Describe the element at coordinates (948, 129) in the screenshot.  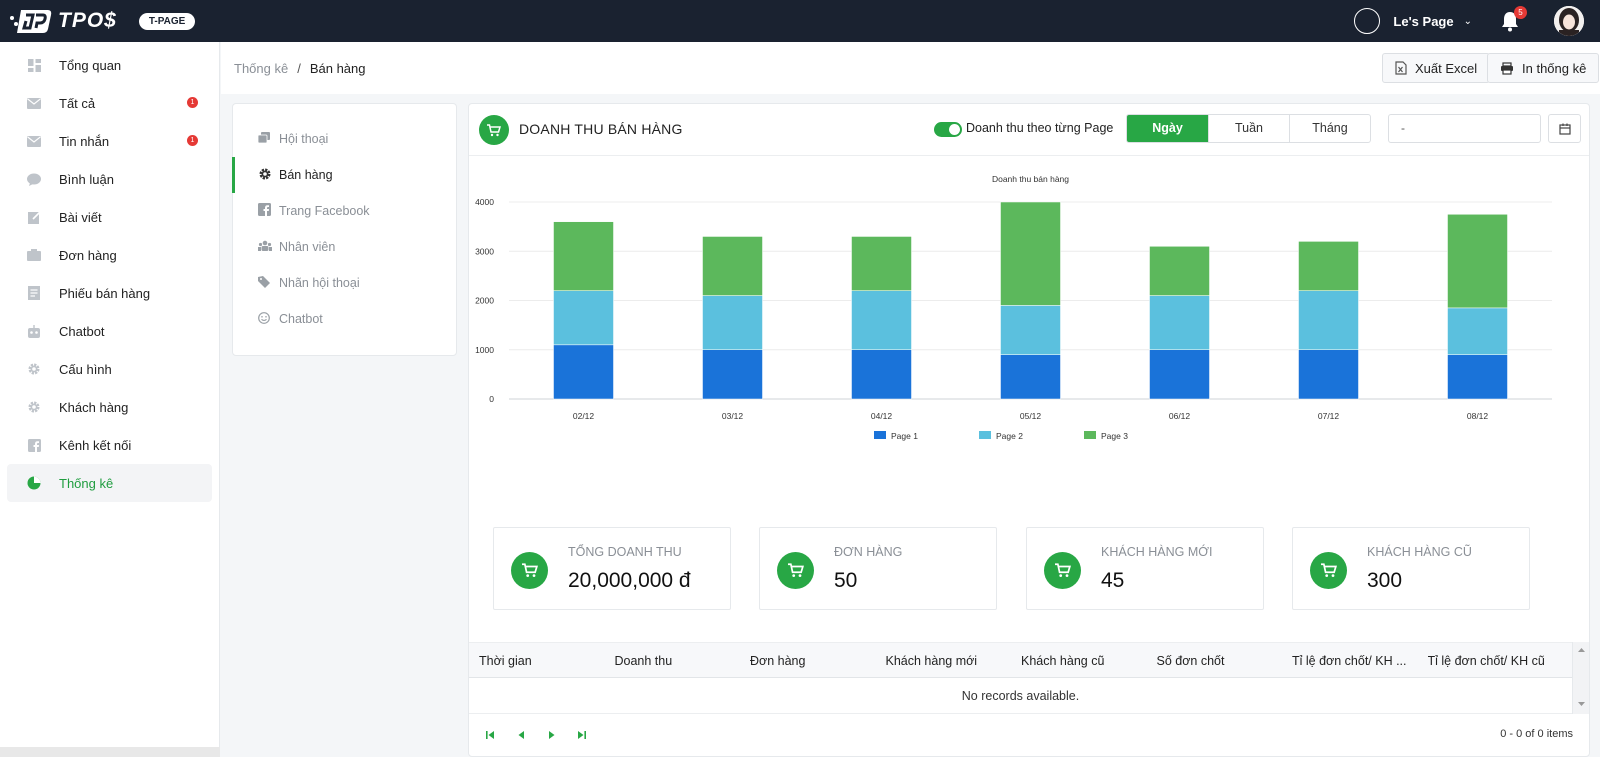
I see `per-page-toggle` at that location.